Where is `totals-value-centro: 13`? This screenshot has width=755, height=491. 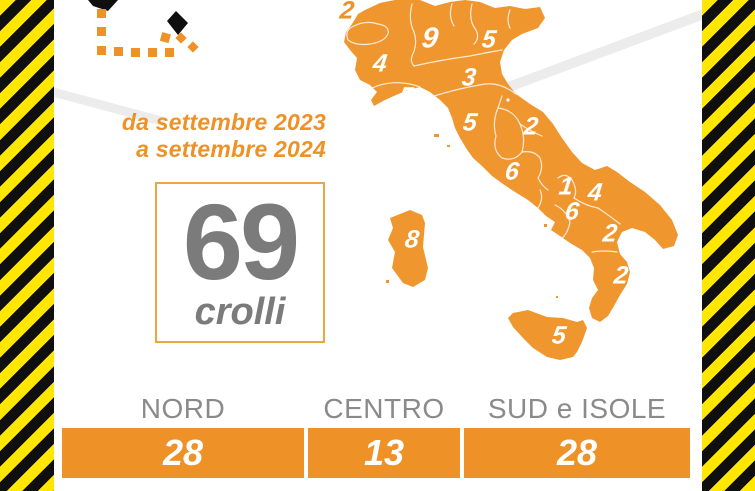 totals-value-centro: 13 is located at coordinates (384, 453).